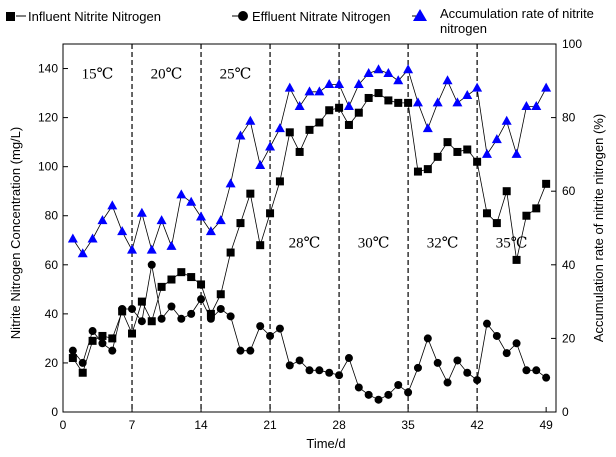 The height and width of the screenshot is (457, 616). I want to click on x-tick-label: 28, so click(339, 425).